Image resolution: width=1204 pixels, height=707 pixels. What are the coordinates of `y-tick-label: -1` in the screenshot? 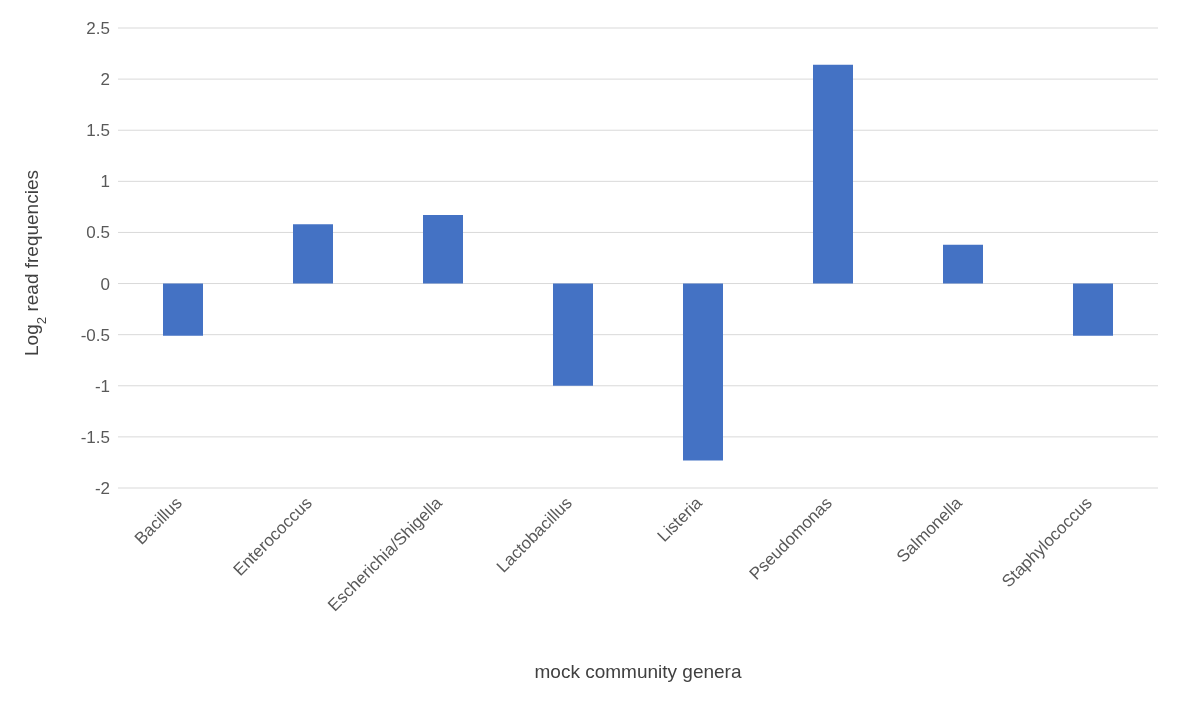 It's located at (102, 386).